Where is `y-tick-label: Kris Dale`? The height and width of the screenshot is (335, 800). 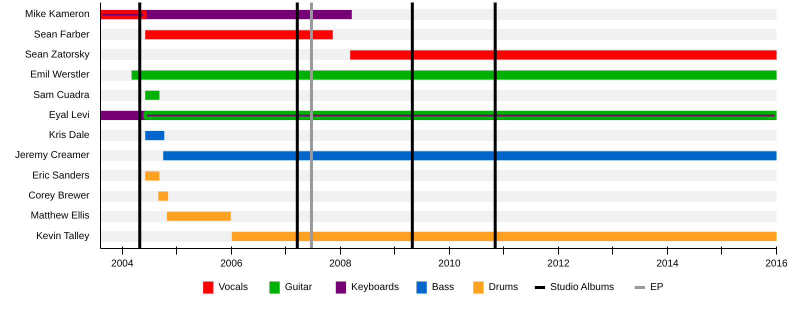
y-tick-label: Kris Dale is located at coordinates (69, 136).